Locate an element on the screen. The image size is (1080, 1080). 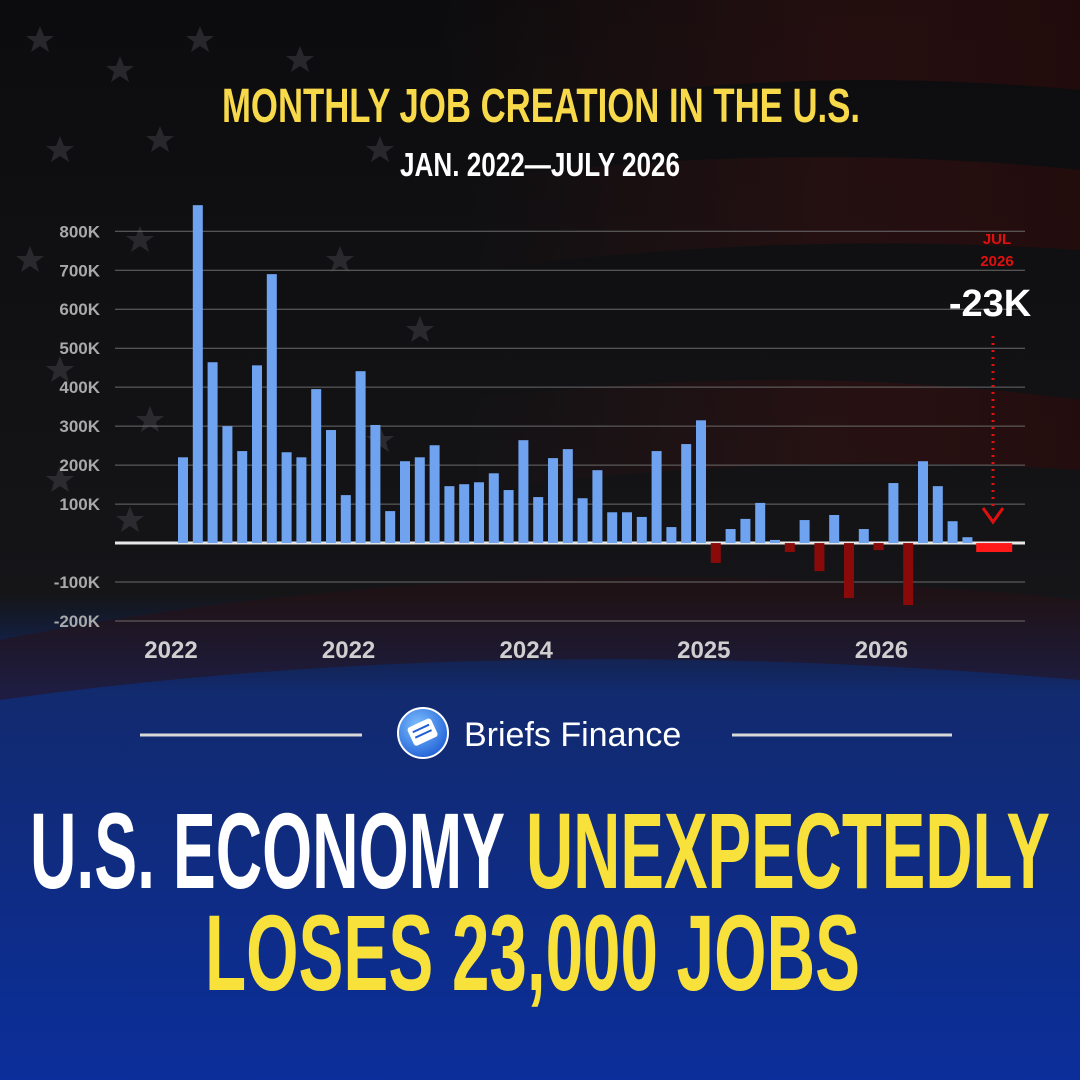
headline: UNEXPECTEDLY is located at coordinates (788, 850).